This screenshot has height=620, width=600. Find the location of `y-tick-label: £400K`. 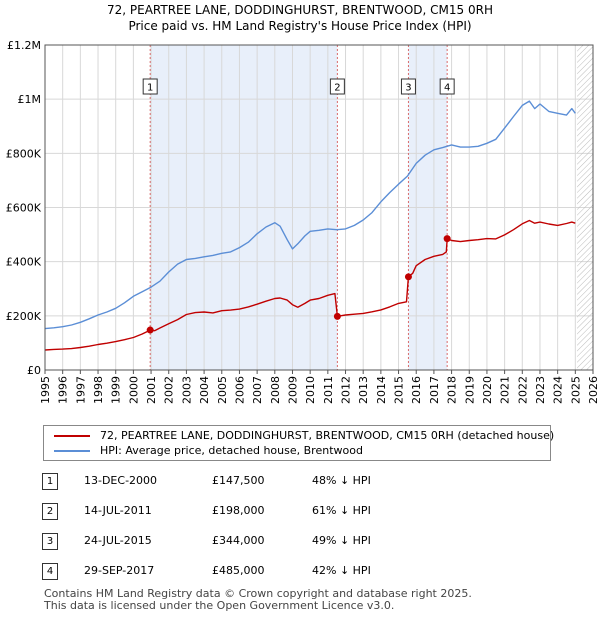

y-tick-label: £400K is located at coordinates (24, 262).